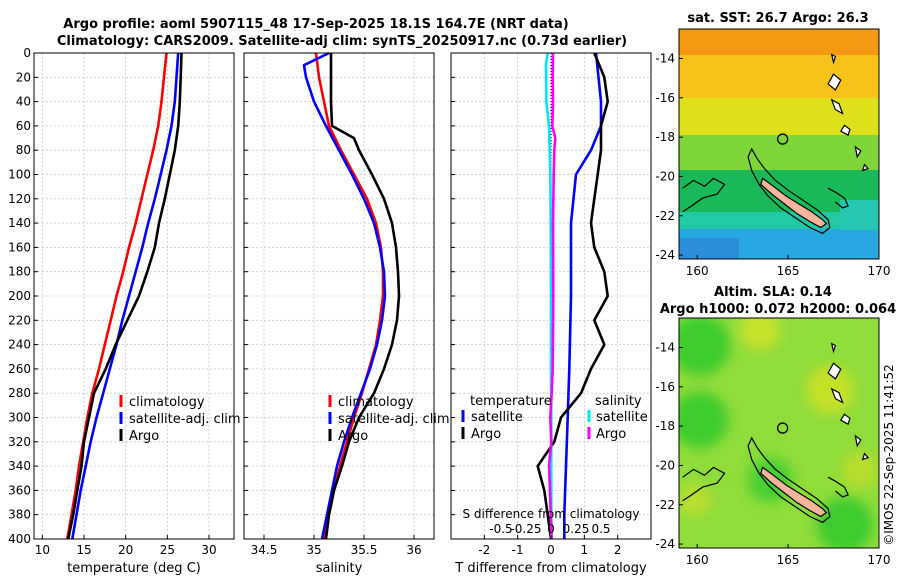  I want to click on y-tick-label: 180, so click(19, 272).